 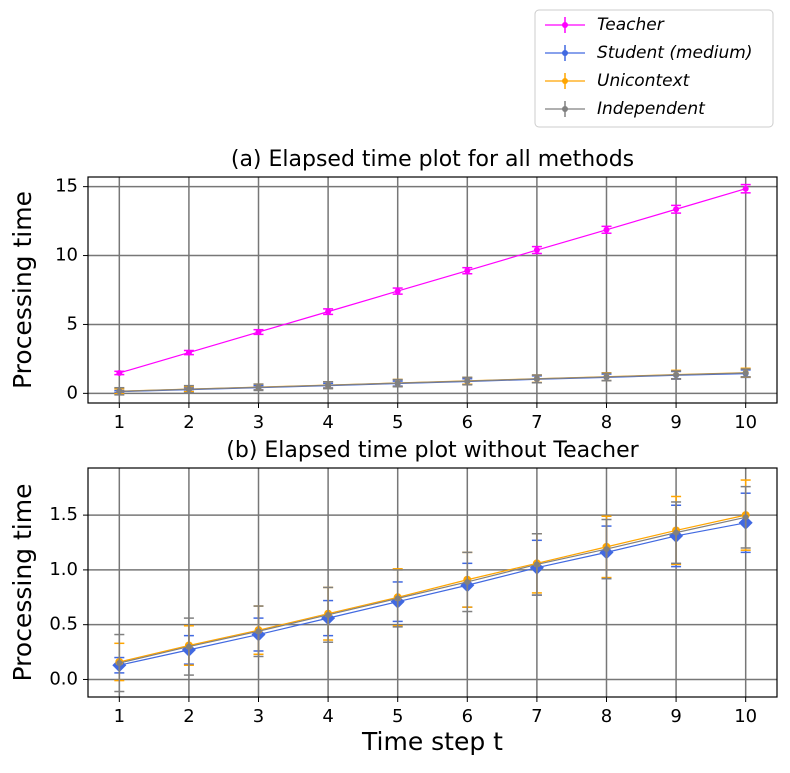 What do you see at coordinates (674, 53) in the screenshot?
I see `legend-label: Student (medium)` at bounding box center [674, 53].